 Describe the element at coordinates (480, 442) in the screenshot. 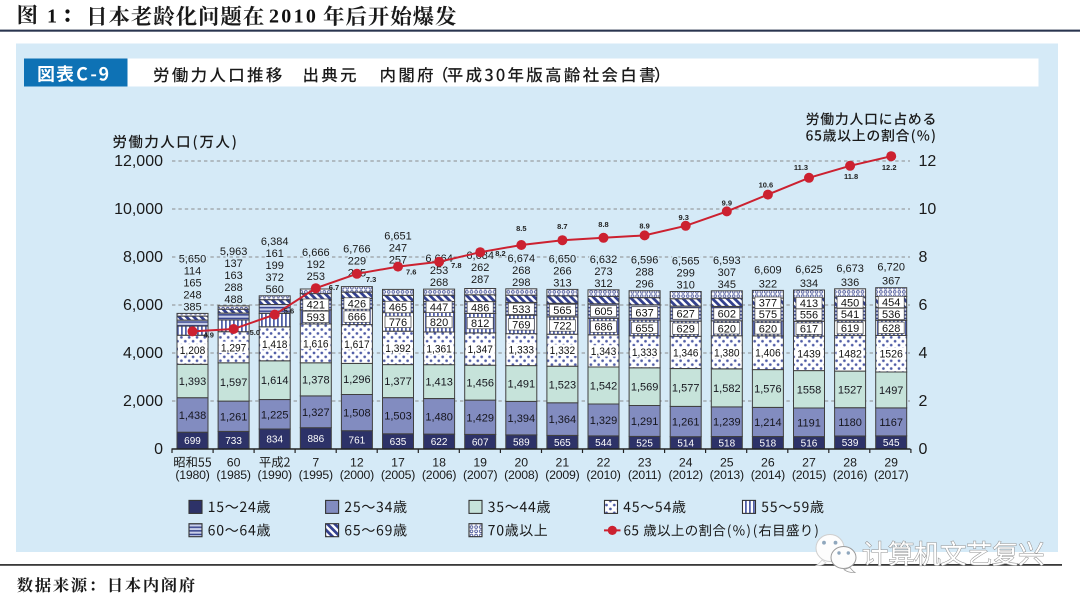

I see `svg-text: 607` at that location.